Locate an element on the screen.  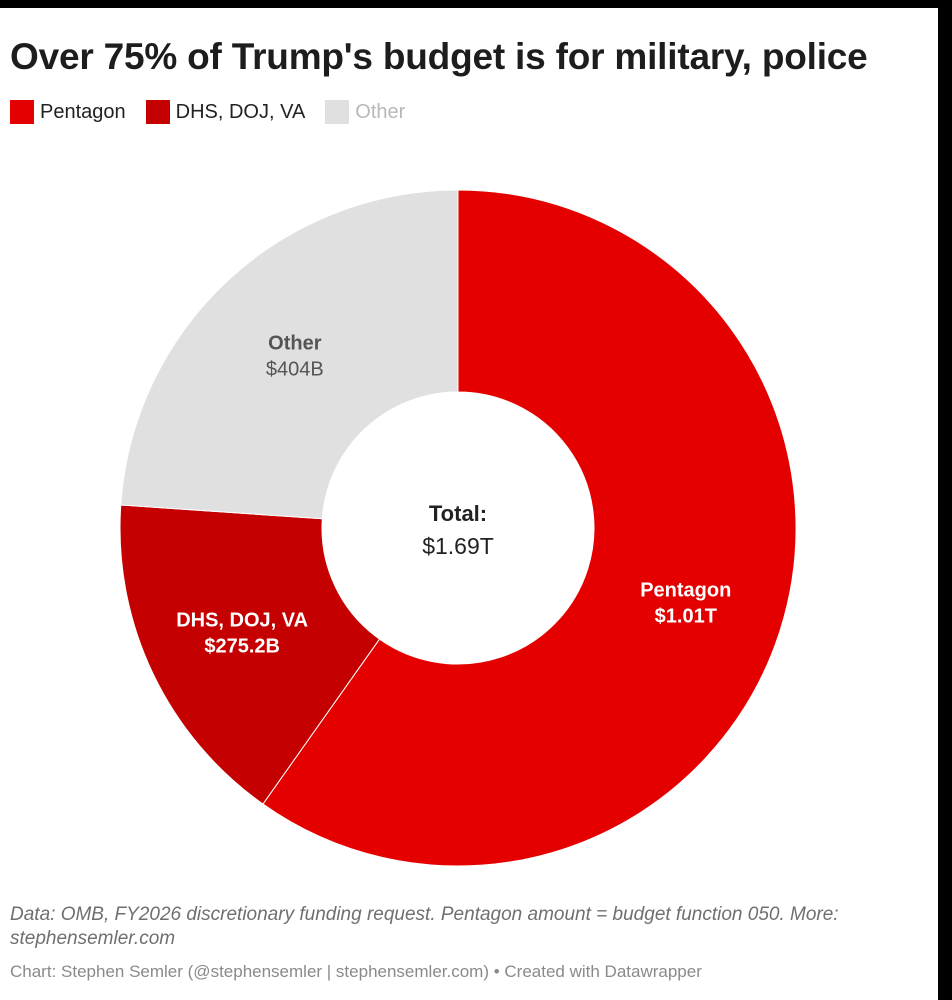
legend-item-dhs-doj-va: DHS, DOJ, VA is located at coordinates (225, 112).